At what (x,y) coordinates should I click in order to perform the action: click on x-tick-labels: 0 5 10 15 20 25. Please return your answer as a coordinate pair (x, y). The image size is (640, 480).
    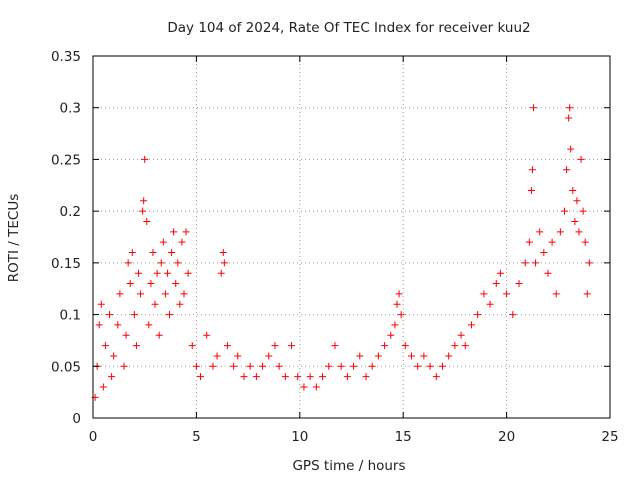
    Looking at the image, I should click on (354, 437).